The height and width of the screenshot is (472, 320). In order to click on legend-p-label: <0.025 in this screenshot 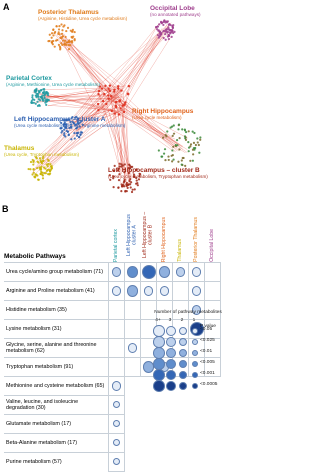, I will do `click(207, 340)`.